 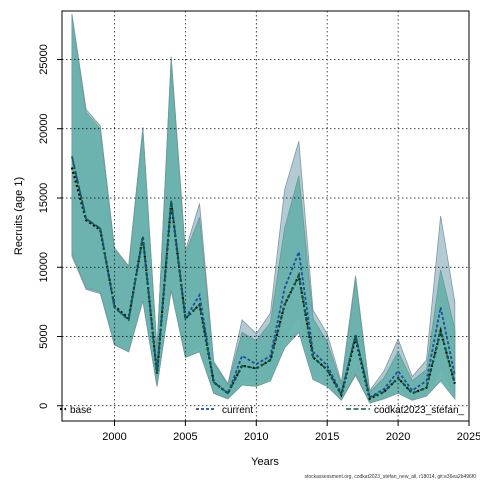 What do you see at coordinates (327, 437) in the screenshot?
I see `x-tick-label: 2015` at bounding box center [327, 437].